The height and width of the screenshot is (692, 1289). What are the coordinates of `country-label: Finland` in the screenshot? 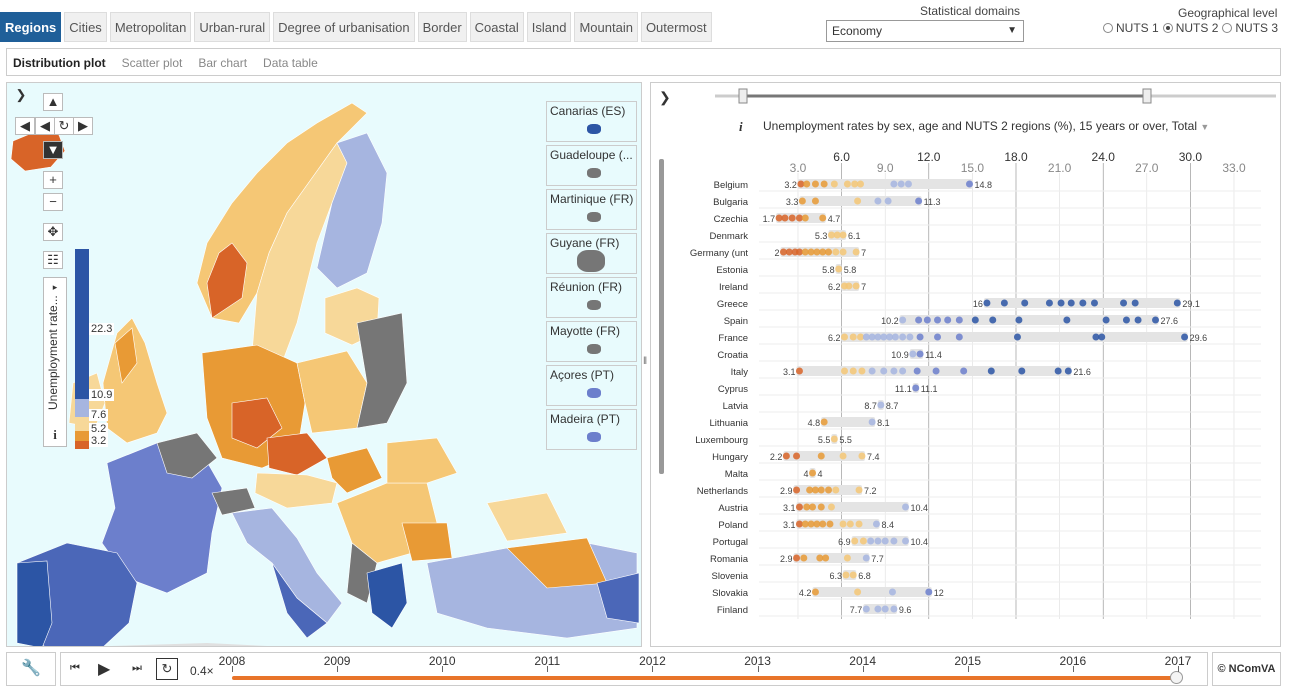 It's located at (732, 610).